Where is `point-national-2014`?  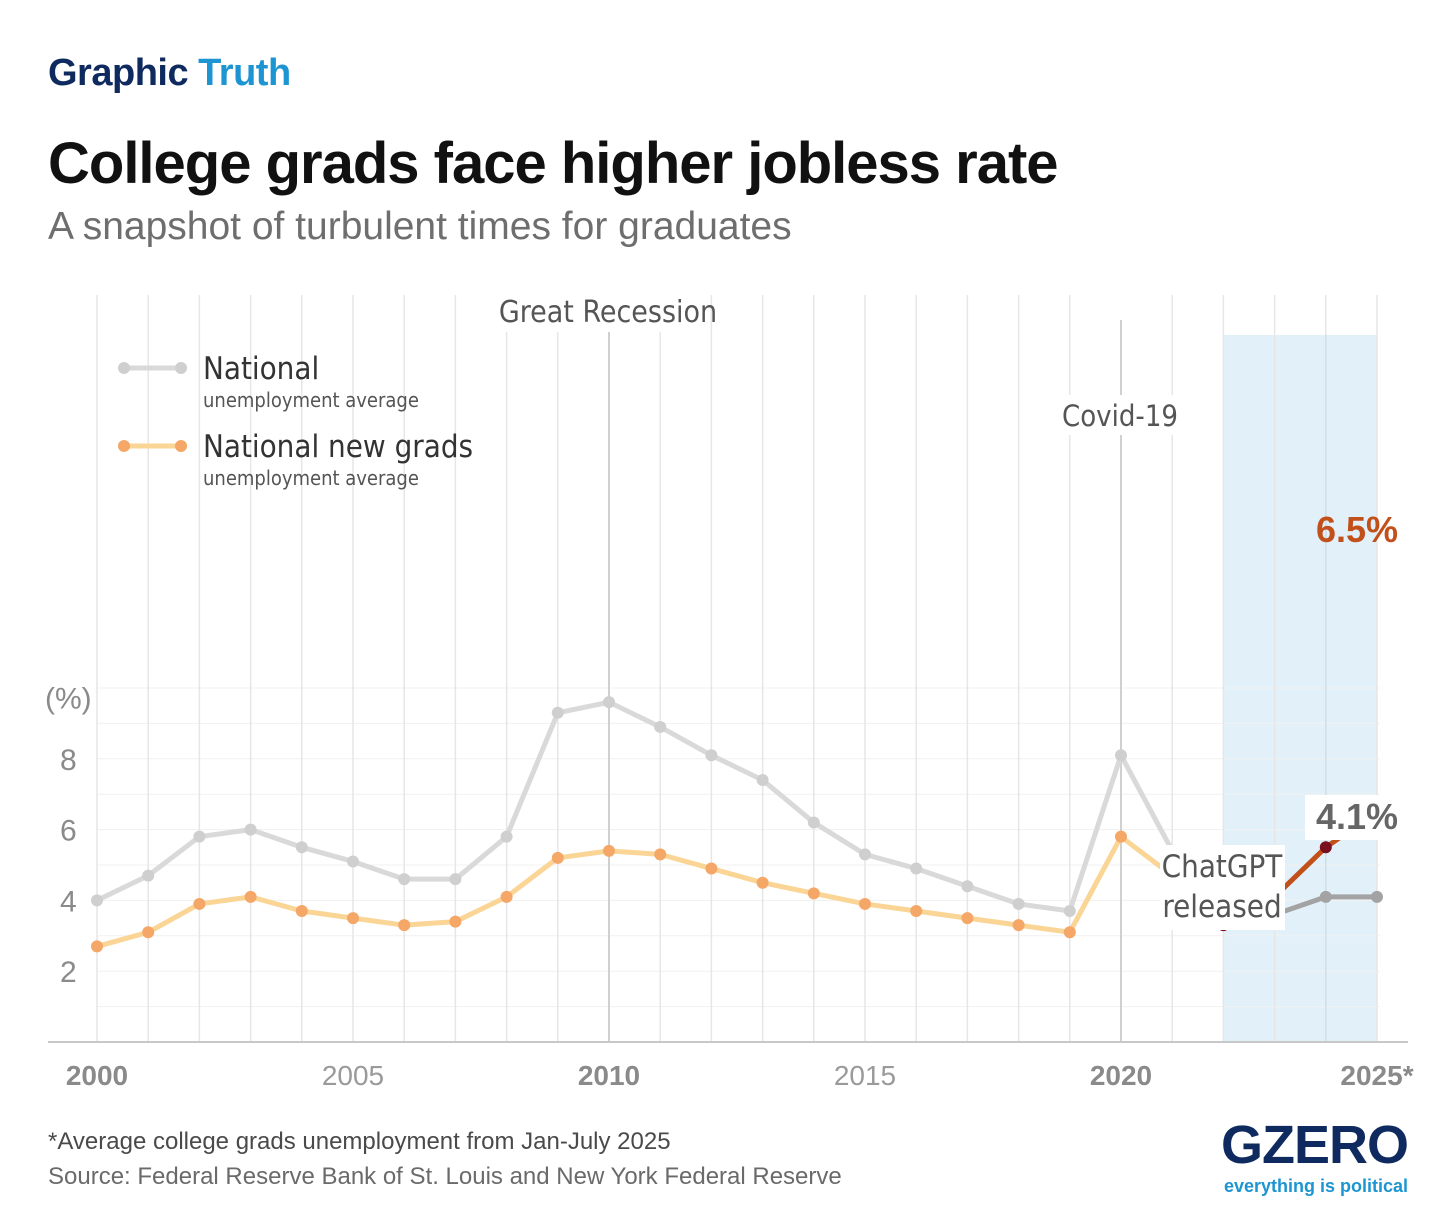 point-national-2014 is located at coordinates (813, 822).